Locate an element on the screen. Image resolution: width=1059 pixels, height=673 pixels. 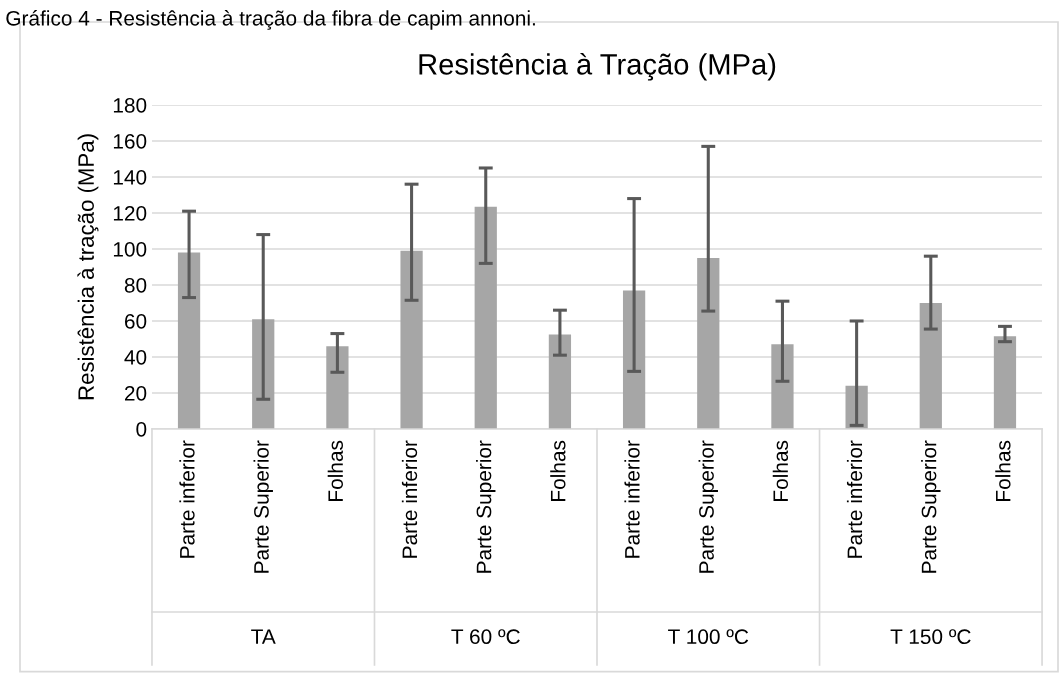
chart-title: Resistência à Tração (MPa) is located at coordinates (597, 66).